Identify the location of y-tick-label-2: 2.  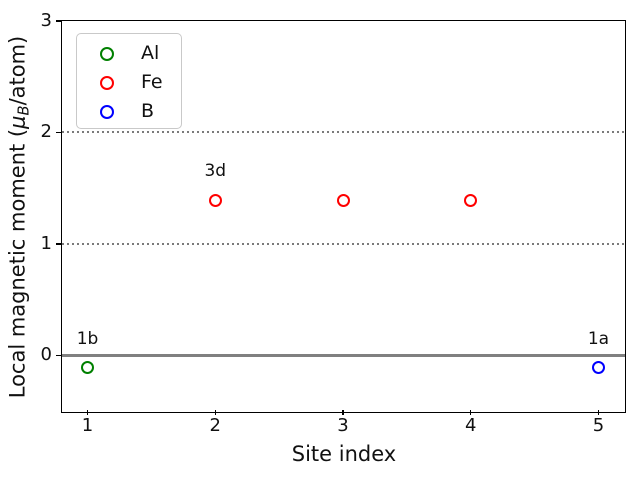
(46, 132).